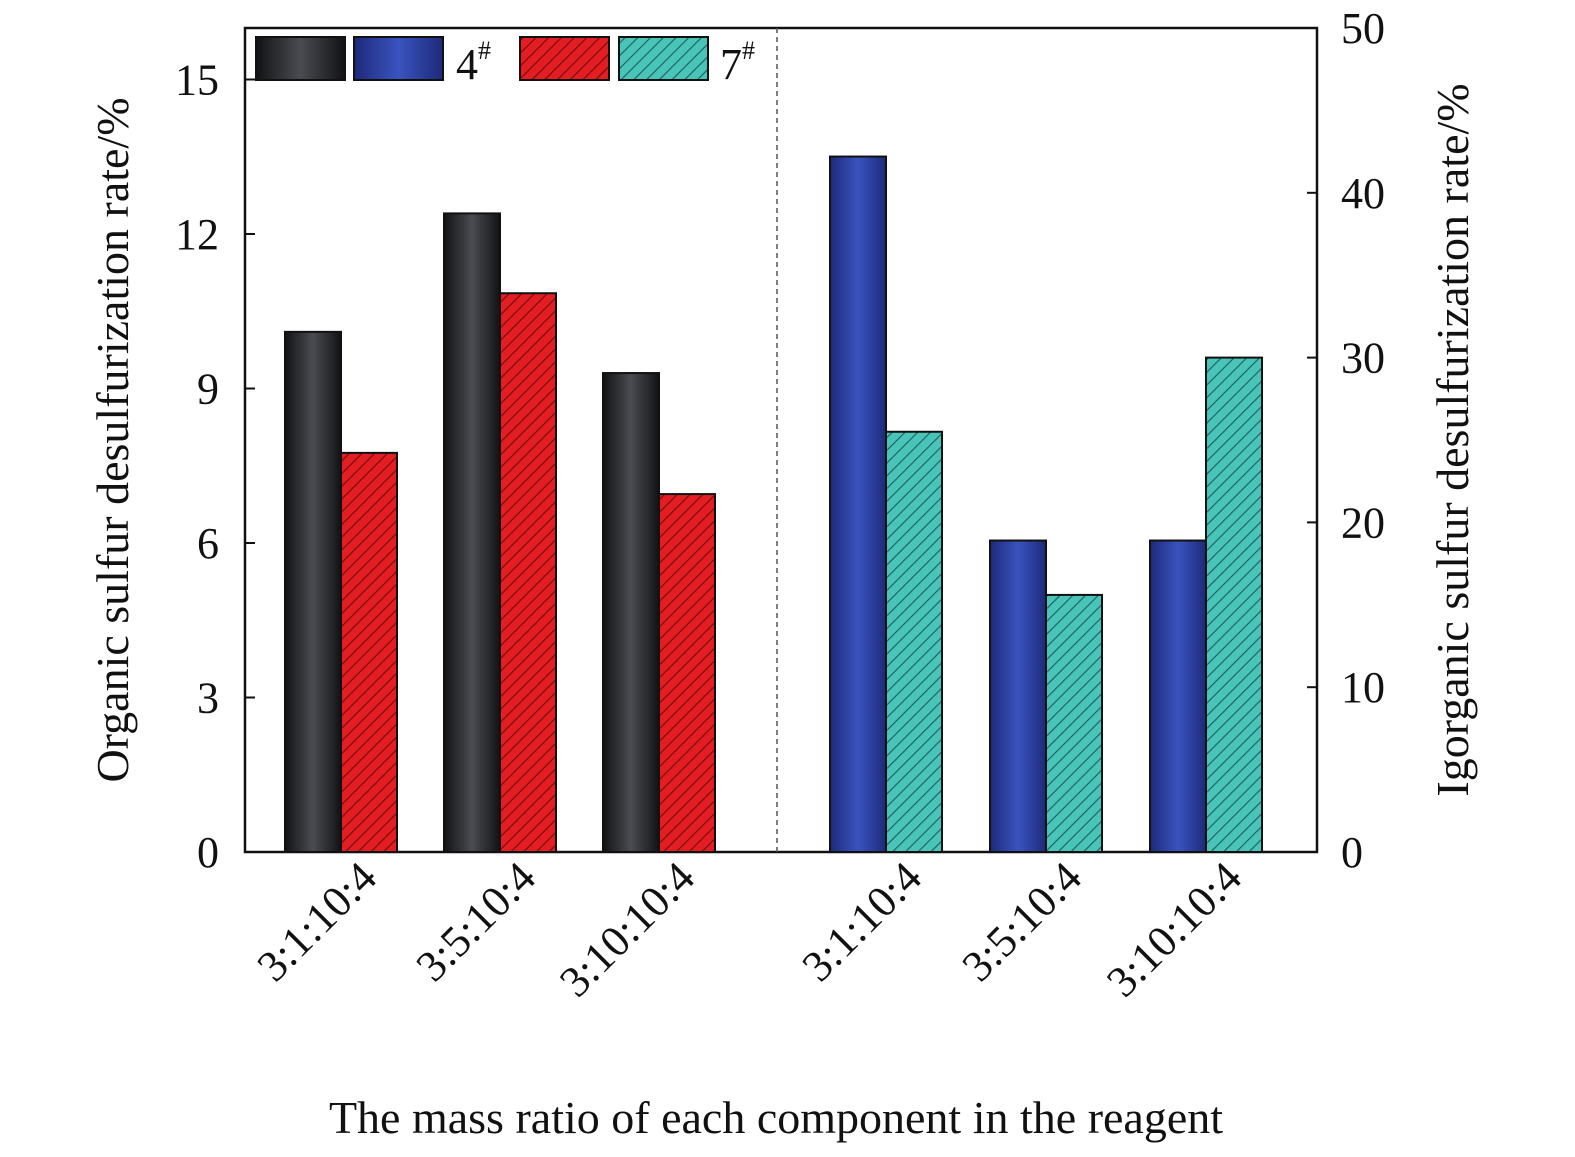  Describe the element at coordinates (473, 62) in the screenshot. I see `legend-label-4: 4#` at that location.